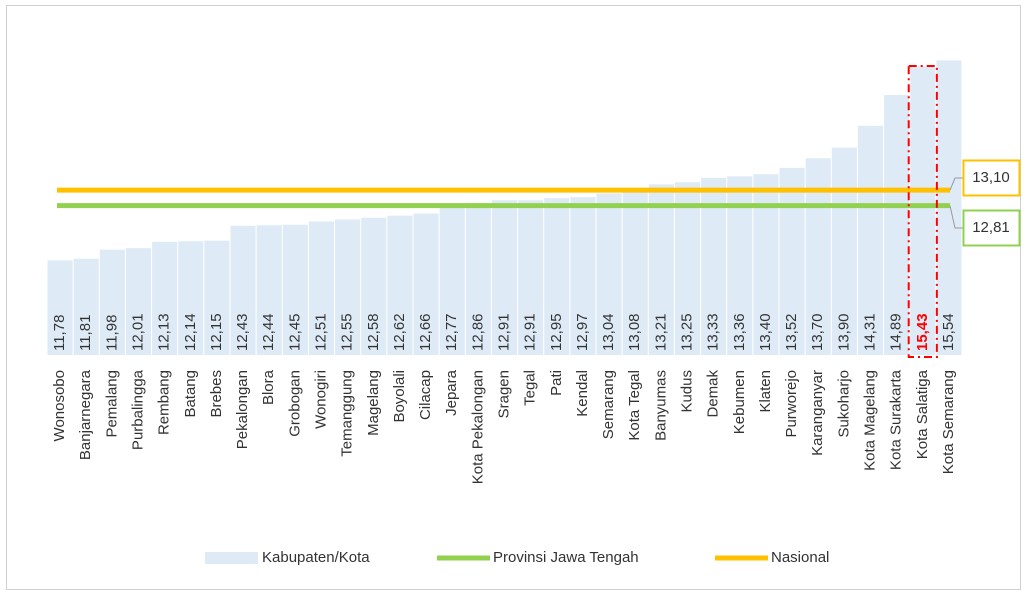  What do you see at coordinates (843, 332) in the screenshot?
I see `value-label: 13,90` at bounding box center [843, 332].